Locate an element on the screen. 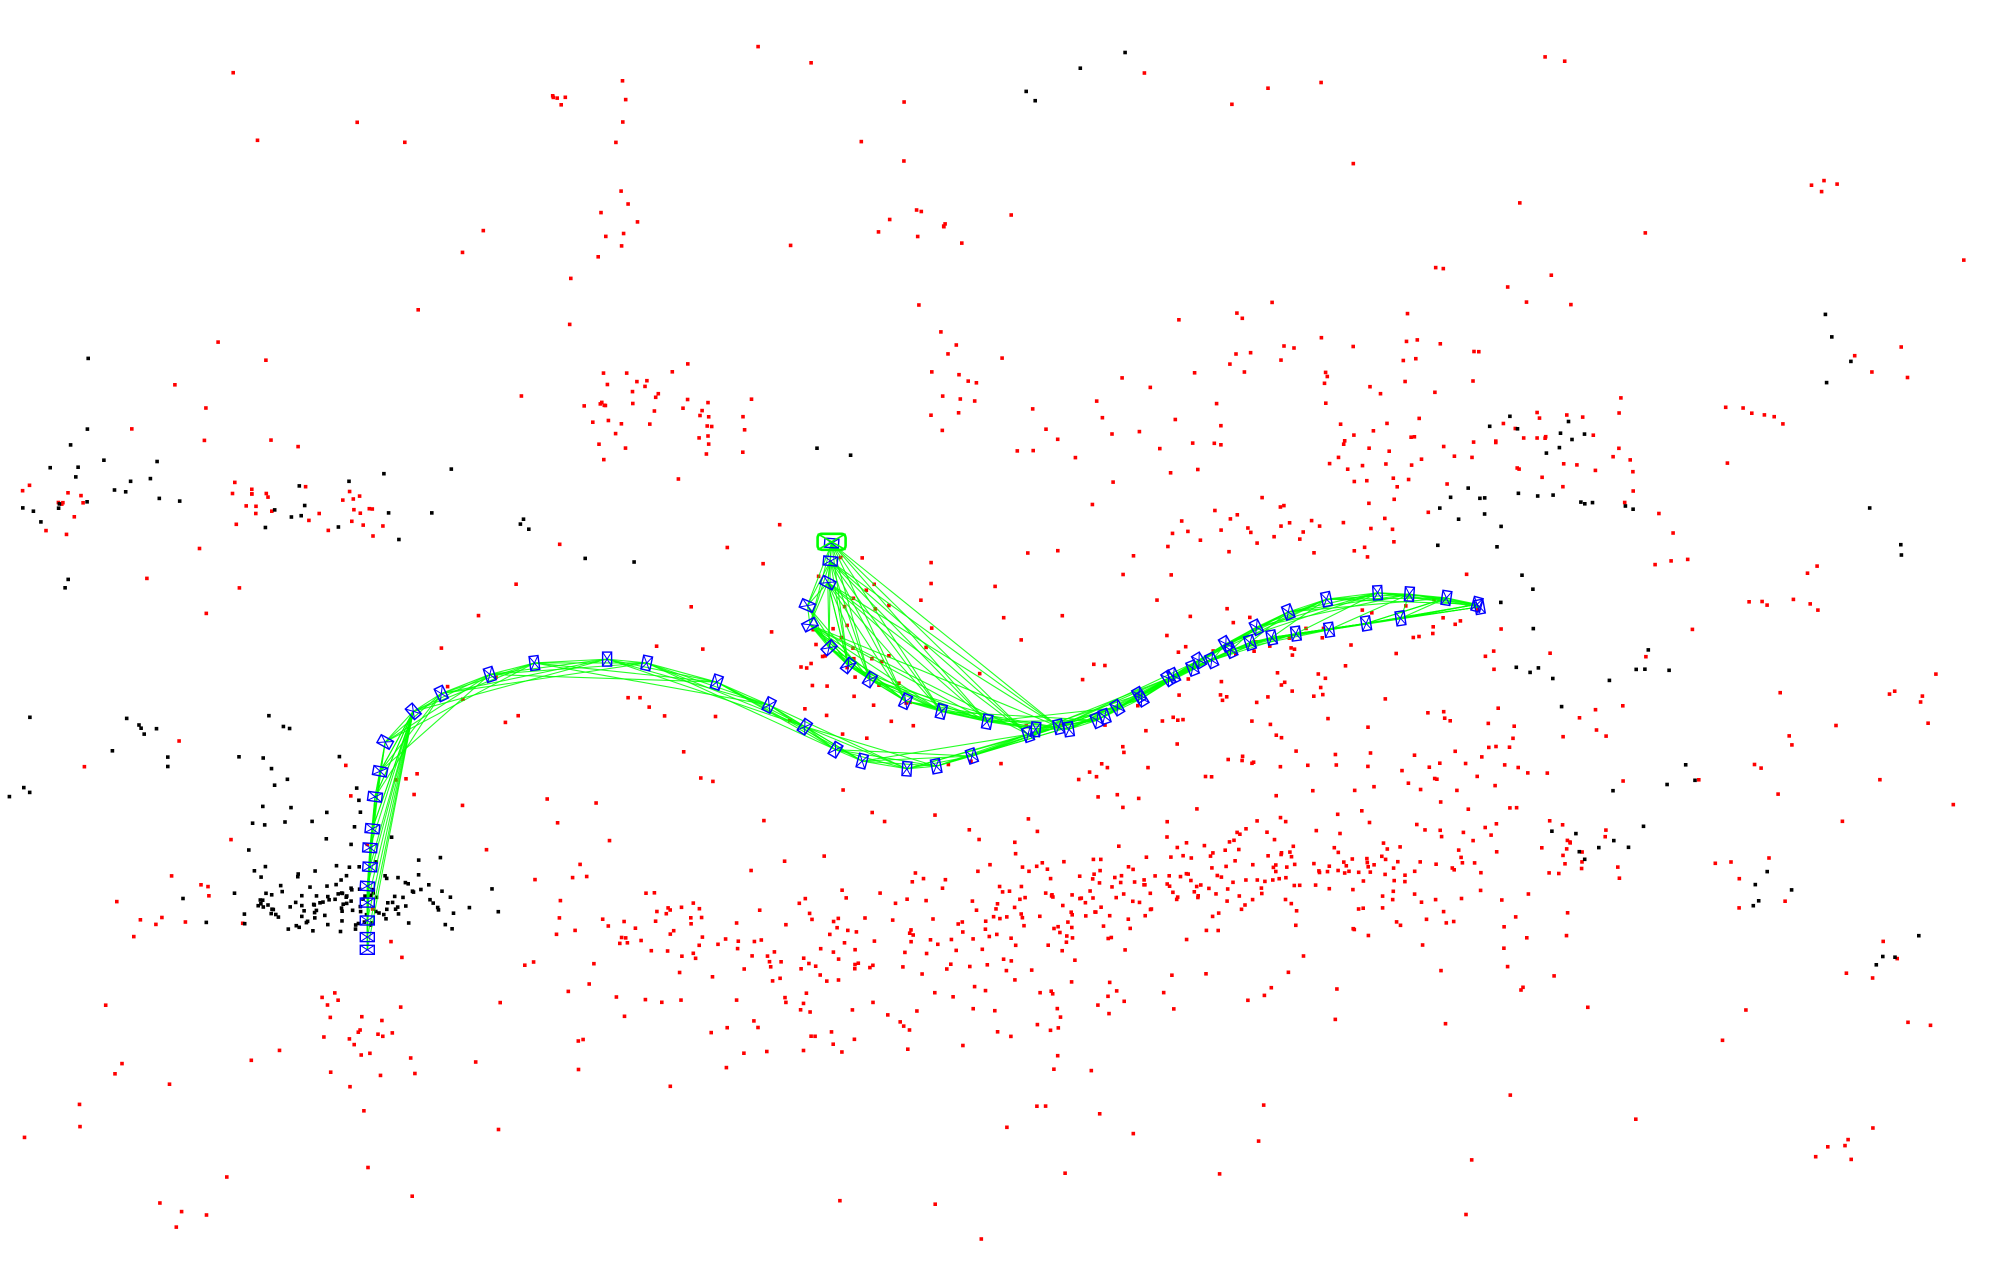 This screenshot has width=2000, height=1266. current-camera-marker is located at coordinates (831, 542).